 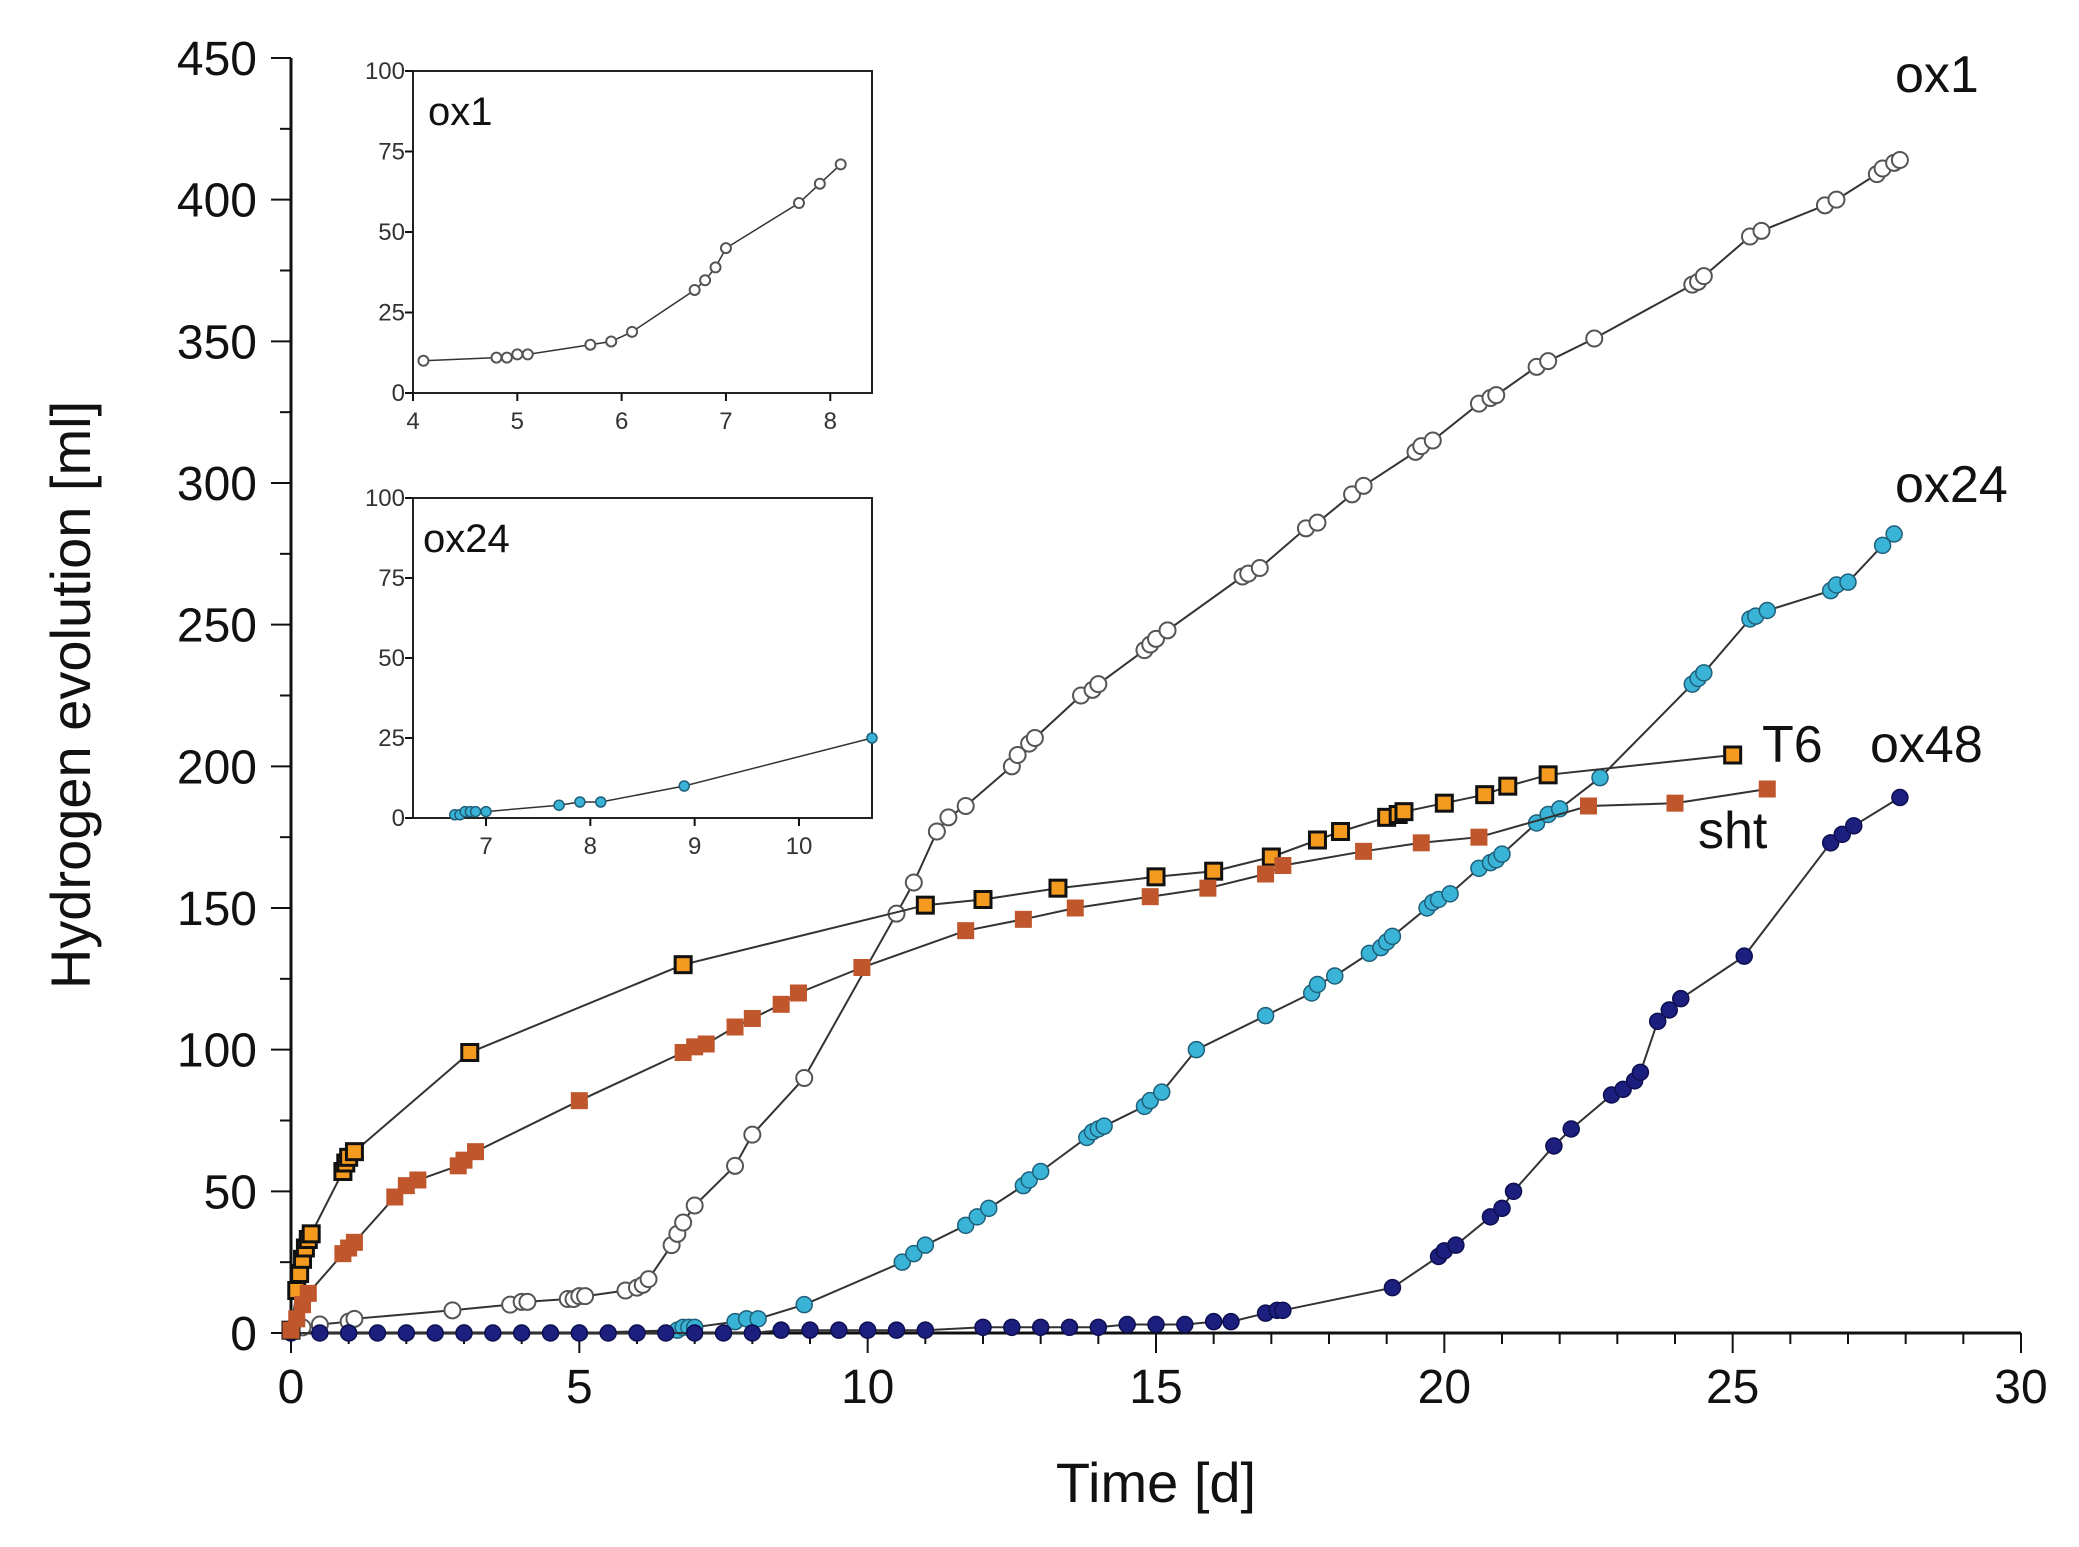 I want to click on y-tick-label: 75, so click(x=391, y=578).